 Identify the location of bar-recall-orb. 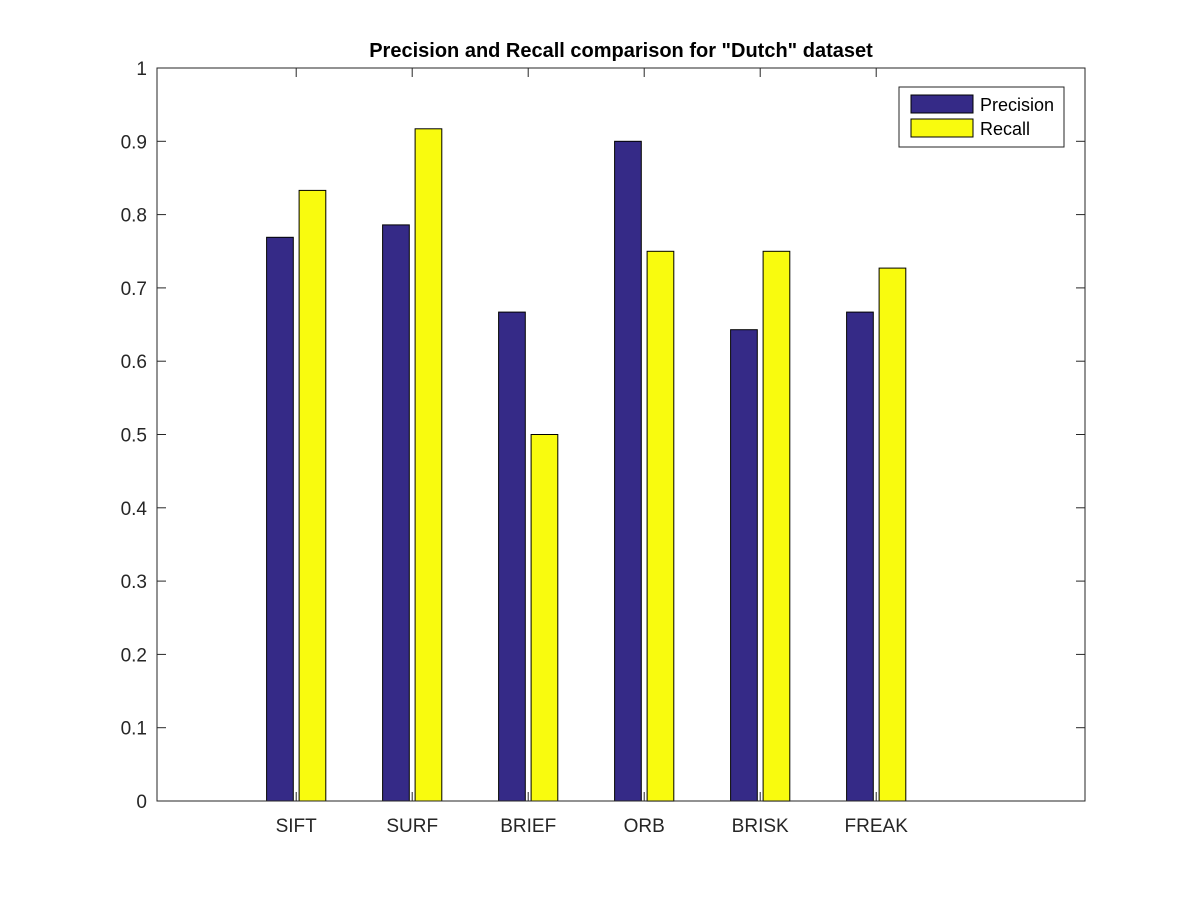
(660, 526).